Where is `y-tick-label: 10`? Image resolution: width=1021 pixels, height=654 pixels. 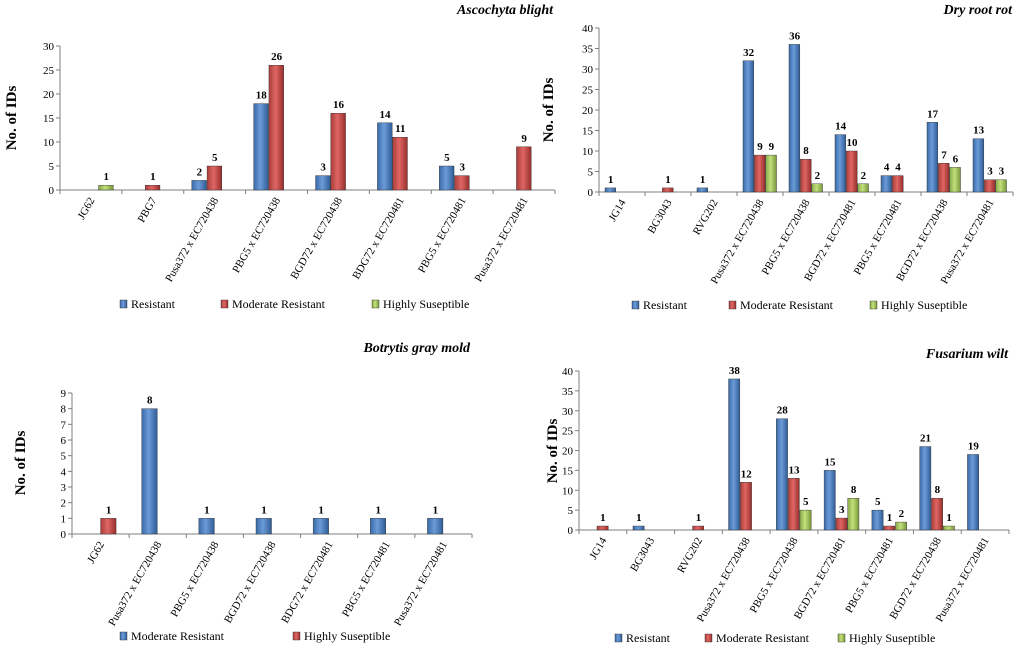 y-tick-label: 10 is located at coordinates (568, 491).